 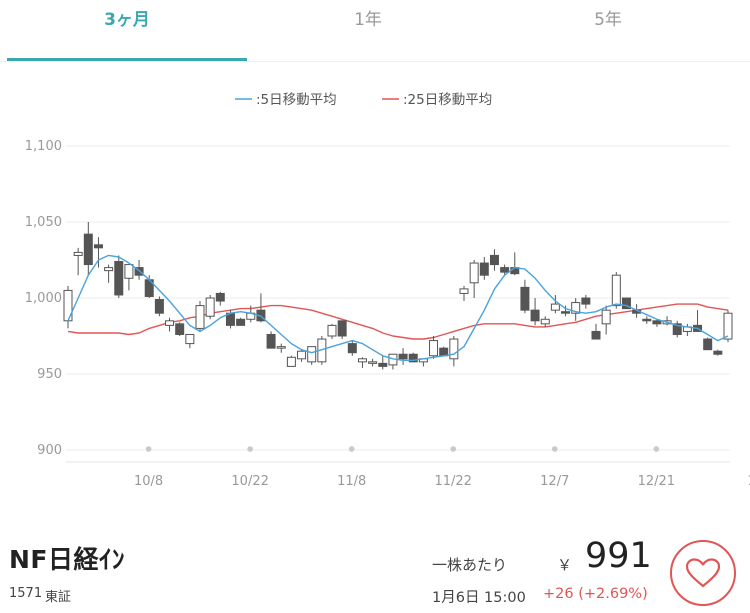 What do you see at coordinates (49, 450) in the screenshot?
I see `y-tick-label: 900` at bounding box center [49, 450].